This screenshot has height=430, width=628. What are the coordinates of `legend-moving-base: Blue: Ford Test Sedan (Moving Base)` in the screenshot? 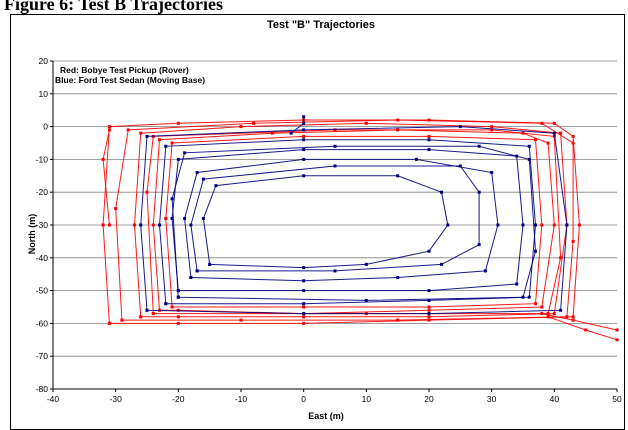 It's located at (130, 80).